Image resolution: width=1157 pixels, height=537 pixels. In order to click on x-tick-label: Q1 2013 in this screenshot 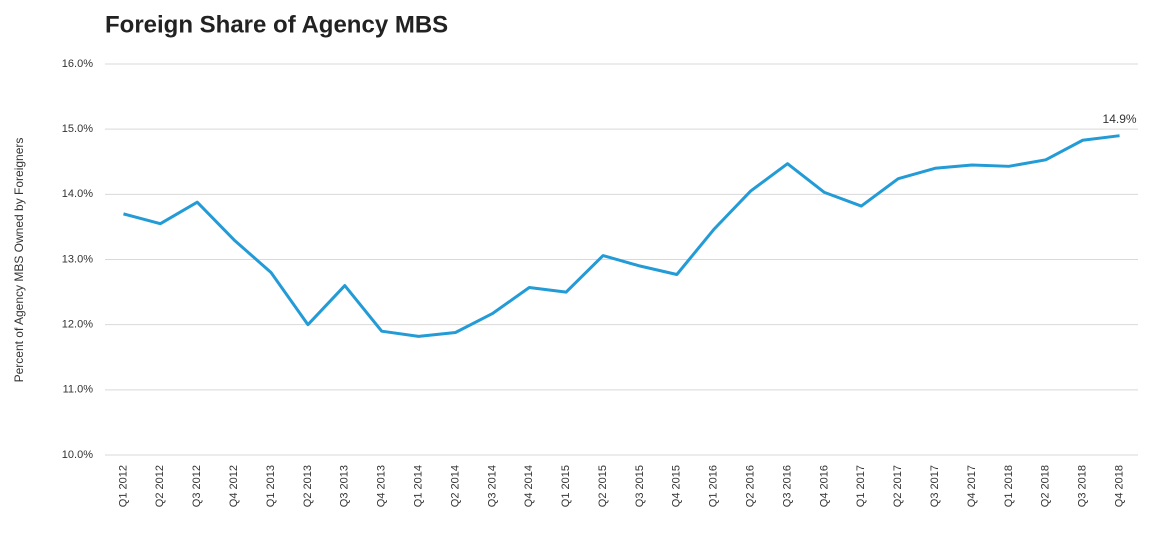, I will do `click(271, 486)`.